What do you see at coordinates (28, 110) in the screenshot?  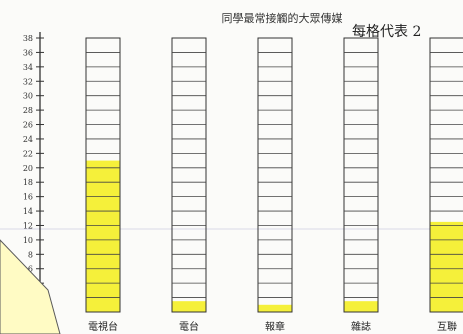 I see `y-tick-label: 28` at bounding box center [28, 110].